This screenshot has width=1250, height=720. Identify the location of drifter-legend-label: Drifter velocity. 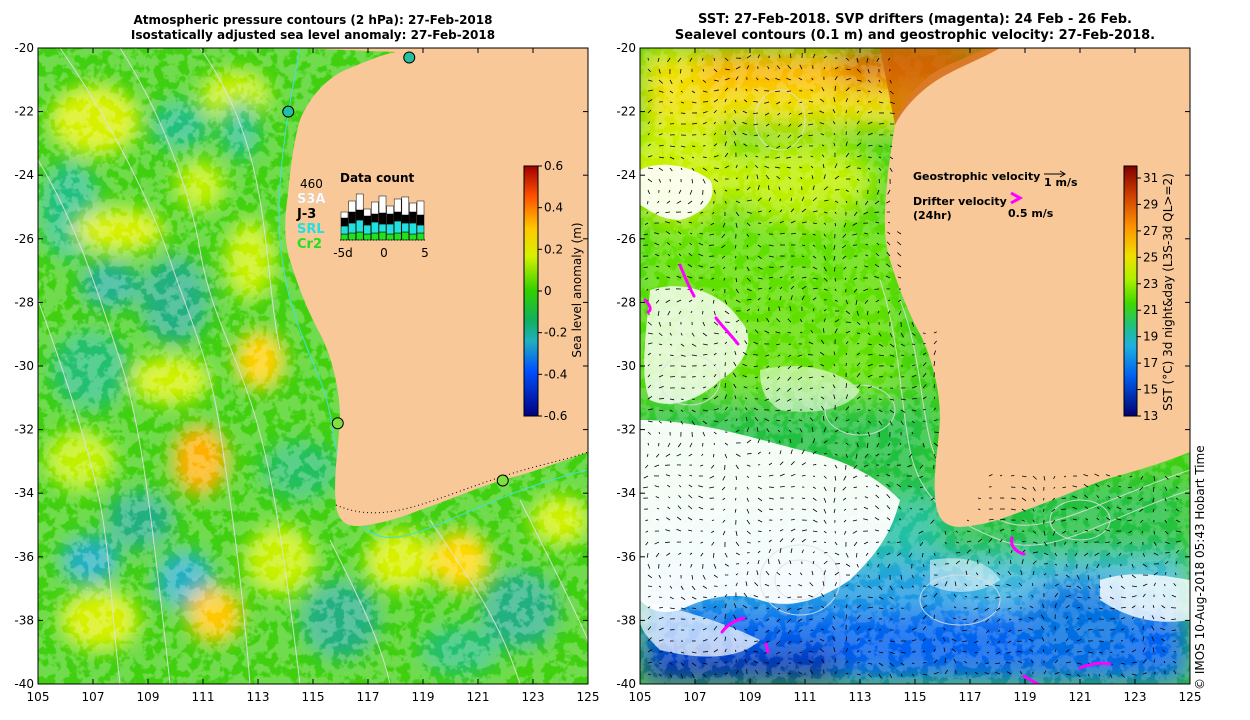
(960, 201).